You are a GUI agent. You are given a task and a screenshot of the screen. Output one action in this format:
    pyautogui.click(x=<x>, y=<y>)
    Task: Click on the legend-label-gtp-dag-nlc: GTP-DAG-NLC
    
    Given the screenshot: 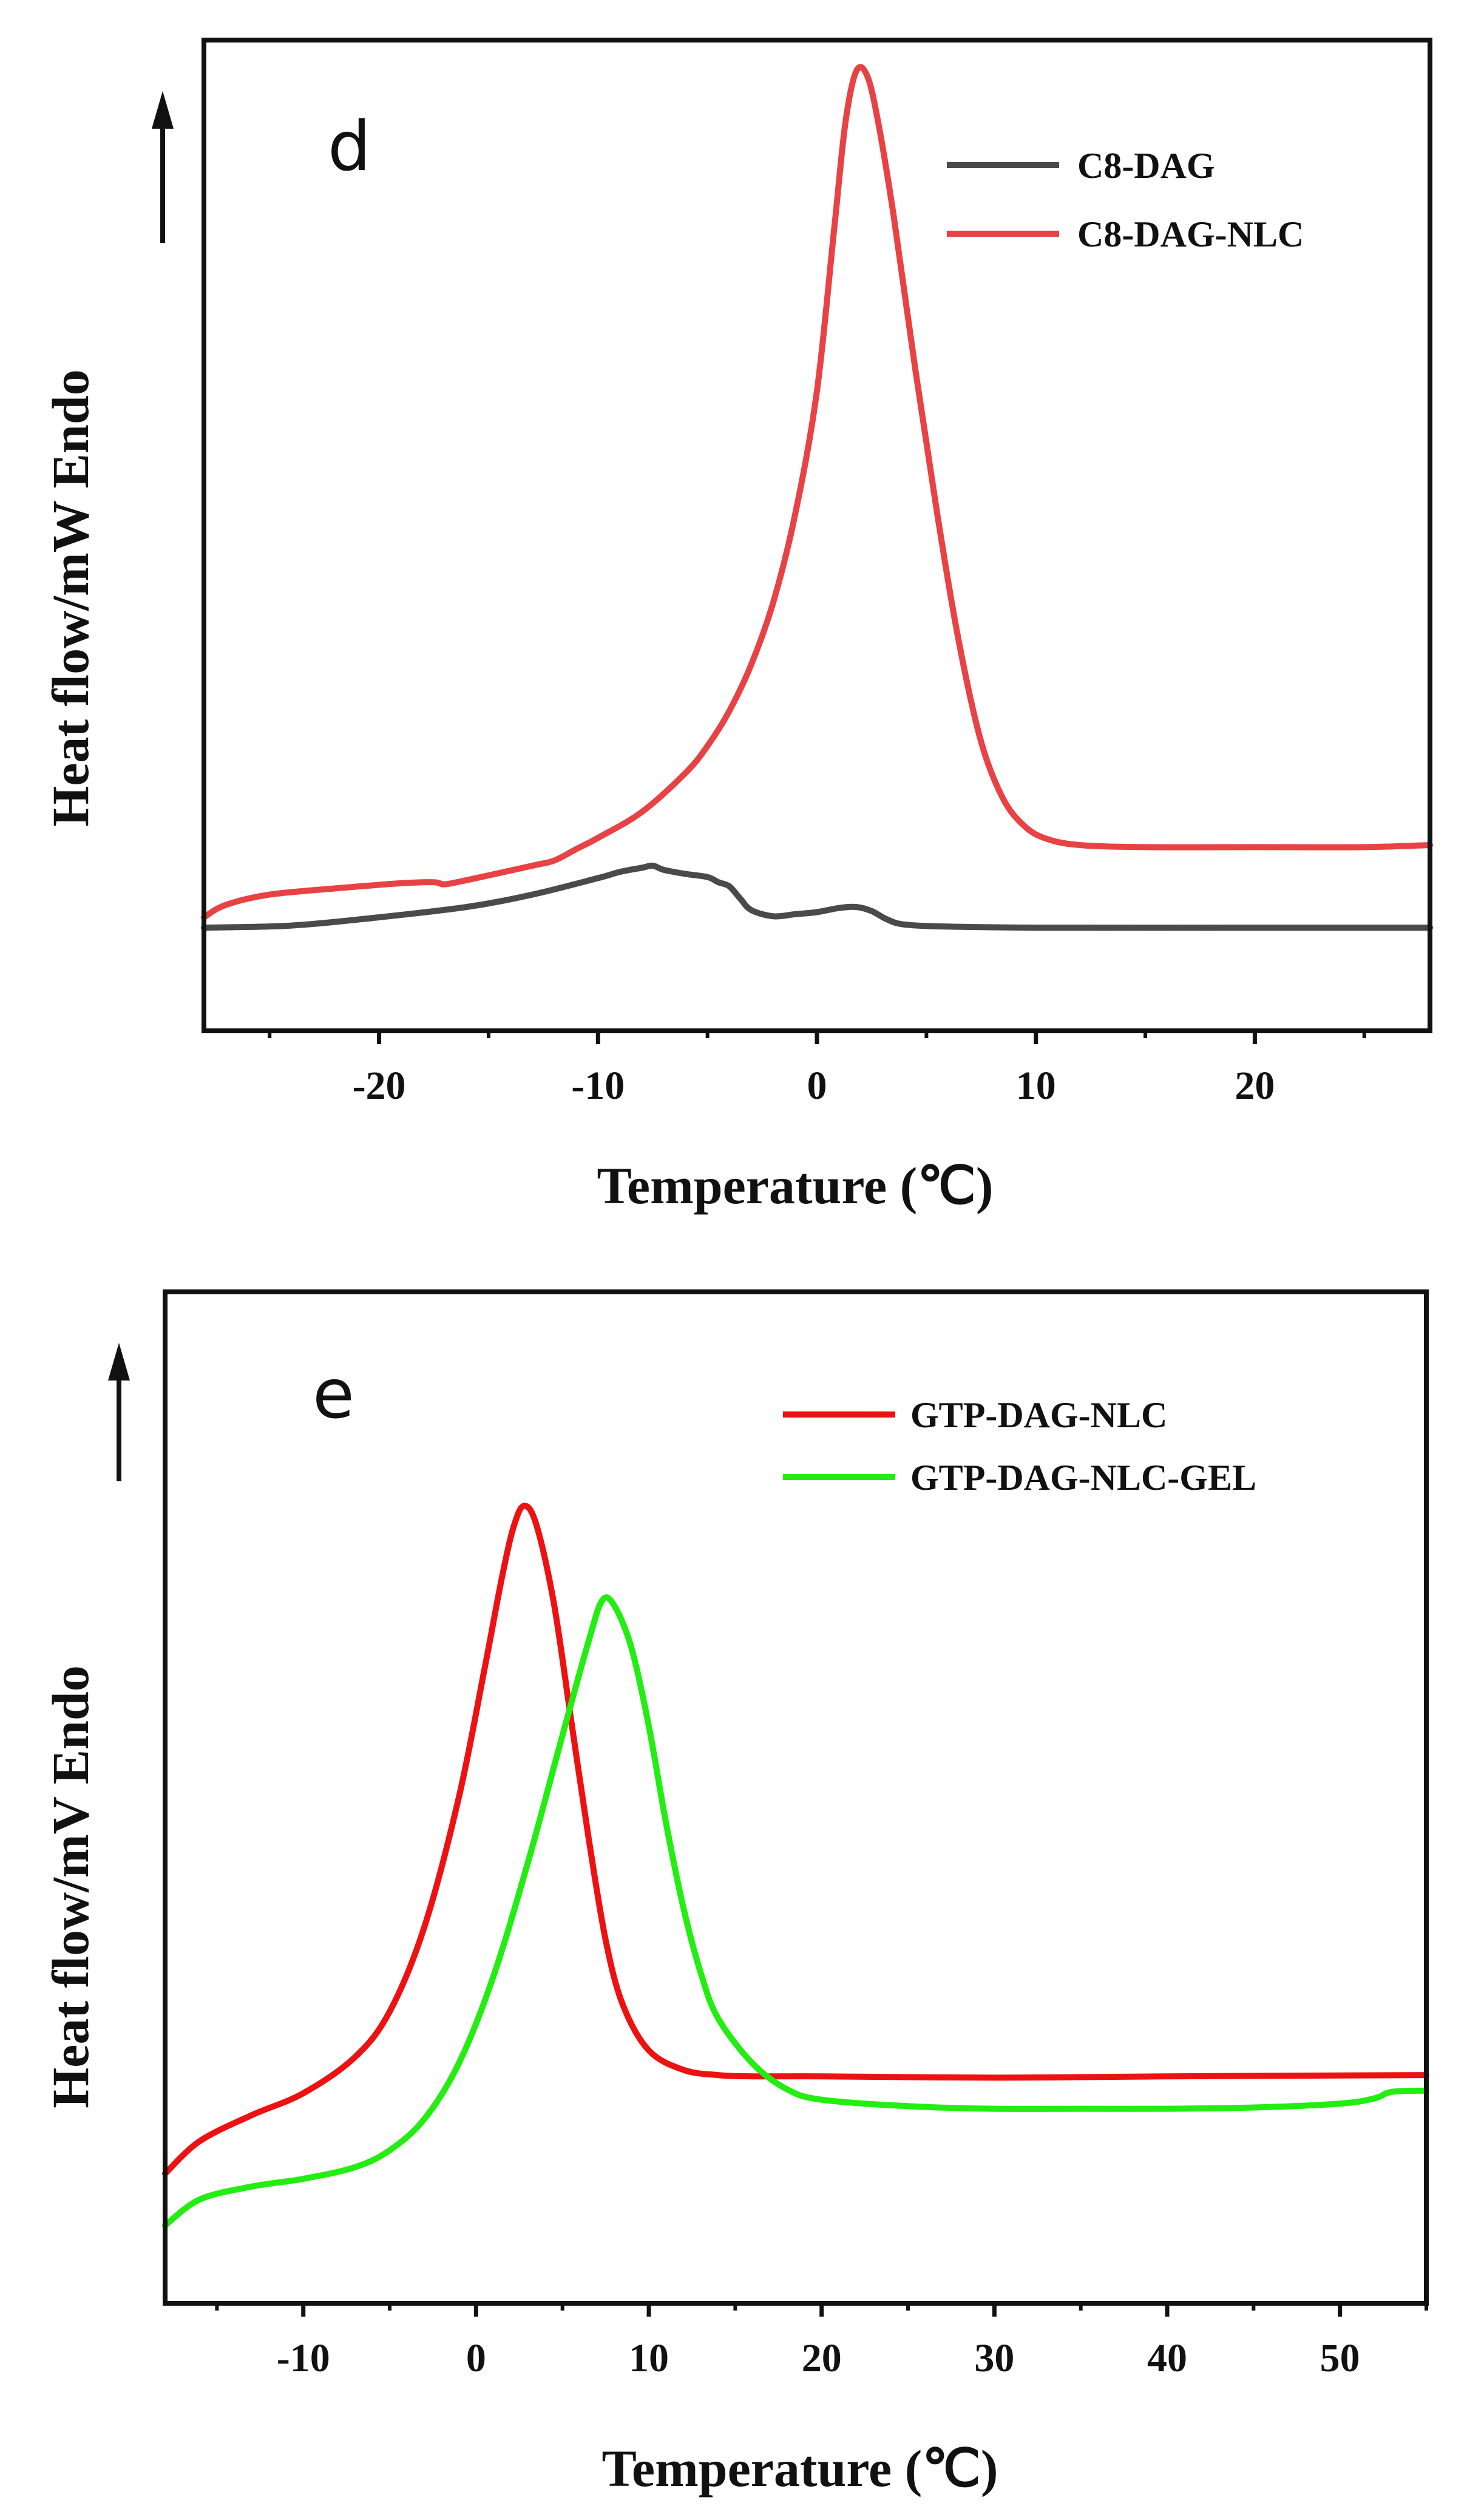 What is the action you would take?
    pyautogui.click(x=1038, y=1415)
    